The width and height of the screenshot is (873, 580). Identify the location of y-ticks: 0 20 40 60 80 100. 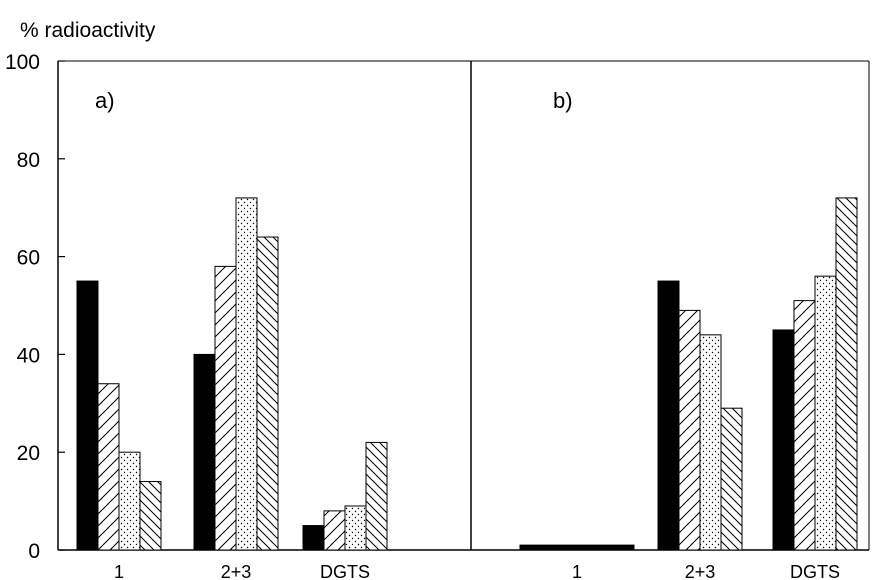
(35, 307).